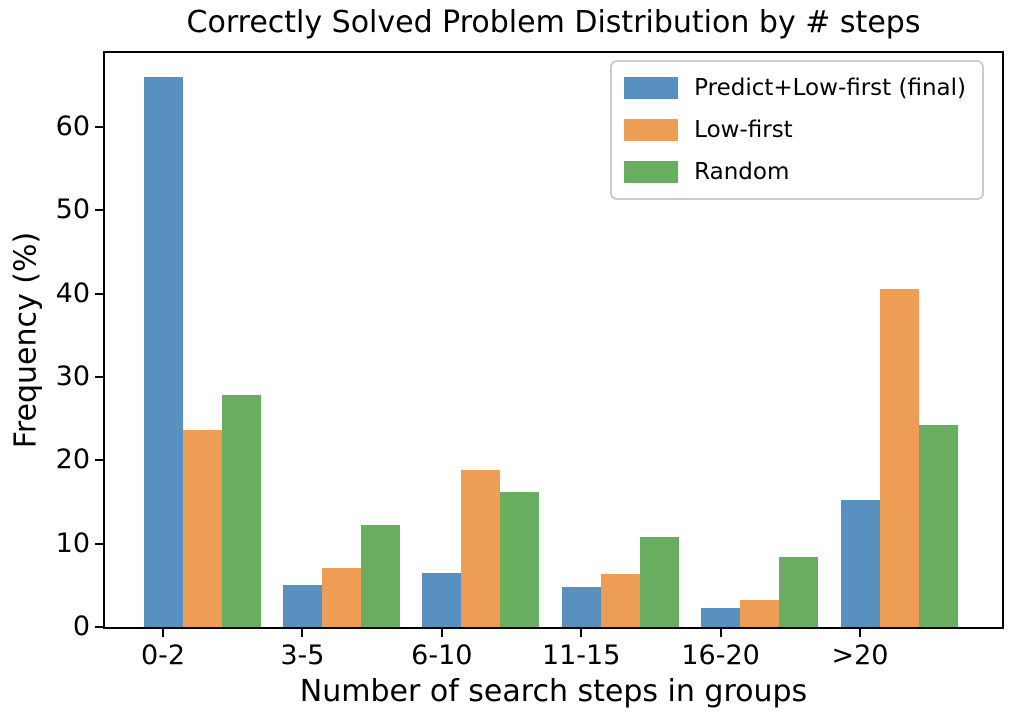  What do you see at coordinates (442, 655) in the screenshot?
I see `x-tick-label: 6-10` at bounding box center [442, 655].